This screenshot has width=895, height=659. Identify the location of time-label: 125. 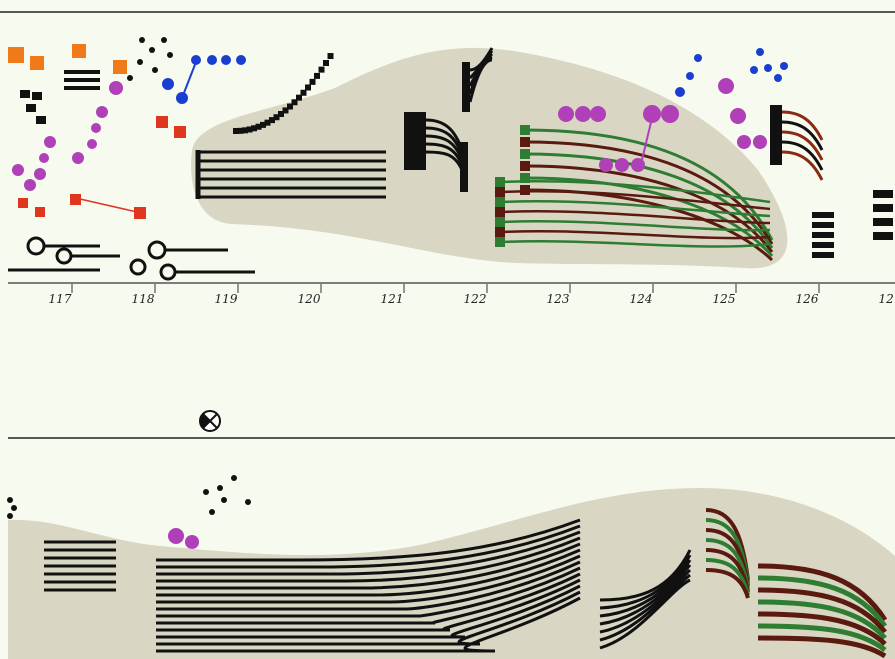
(724, 299).